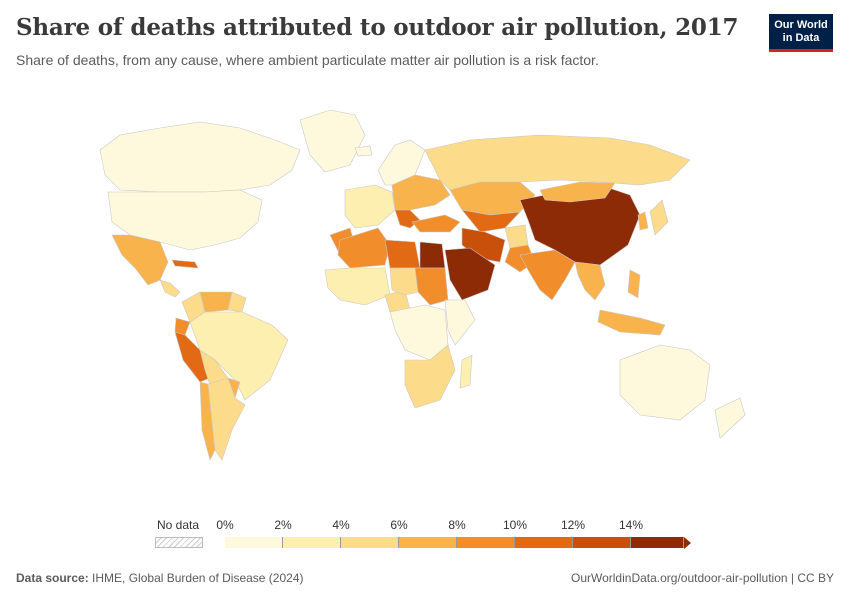 The height and width of the screenshot is (600, 850). What do you see at coordinates (466, 371) in the screenshot?
I see `region-madagascar` at bounding box center [466, 371].